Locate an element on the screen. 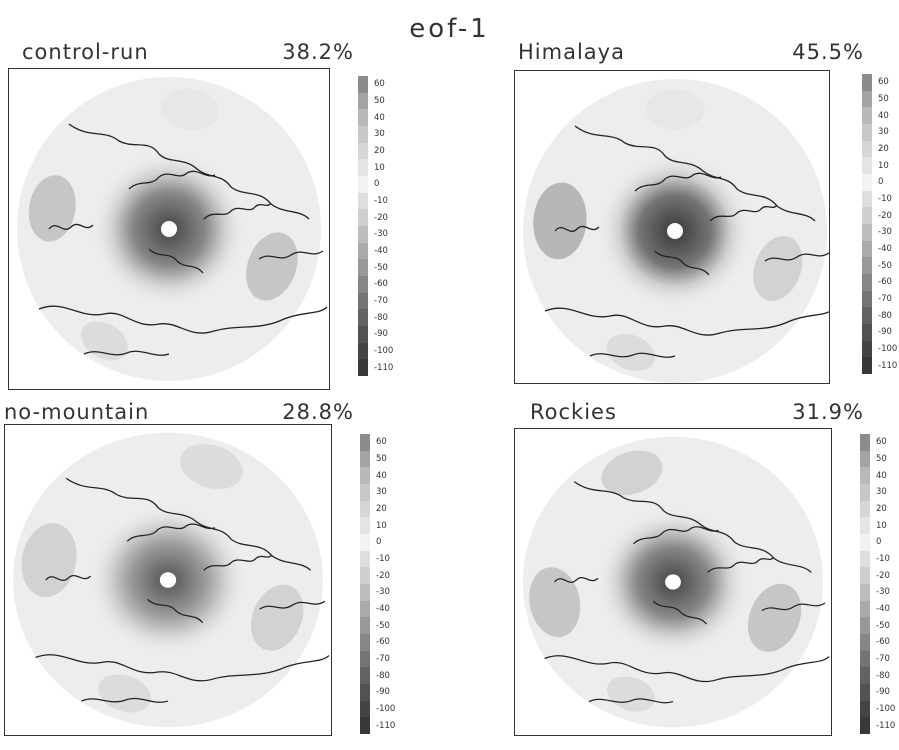 Image resolution: width=899 pixels, height=750 pixels. polar-map is located at coordinates (672, 227).